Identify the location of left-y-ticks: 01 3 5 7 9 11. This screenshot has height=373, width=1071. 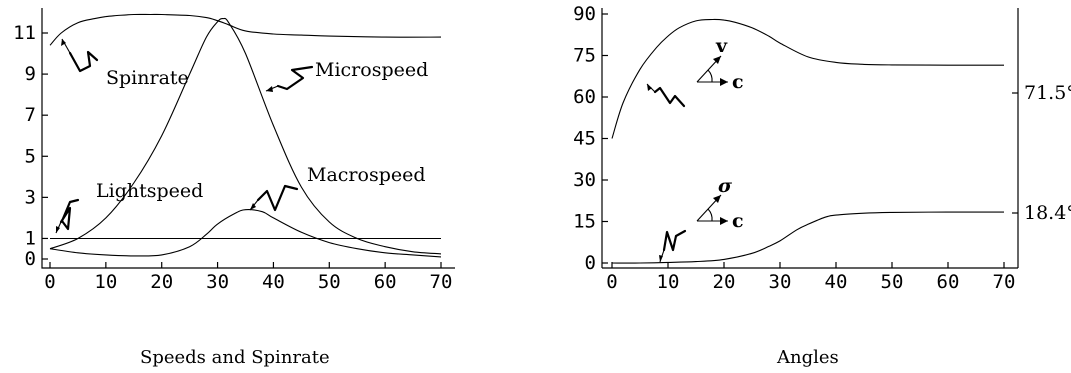
(30, 146).